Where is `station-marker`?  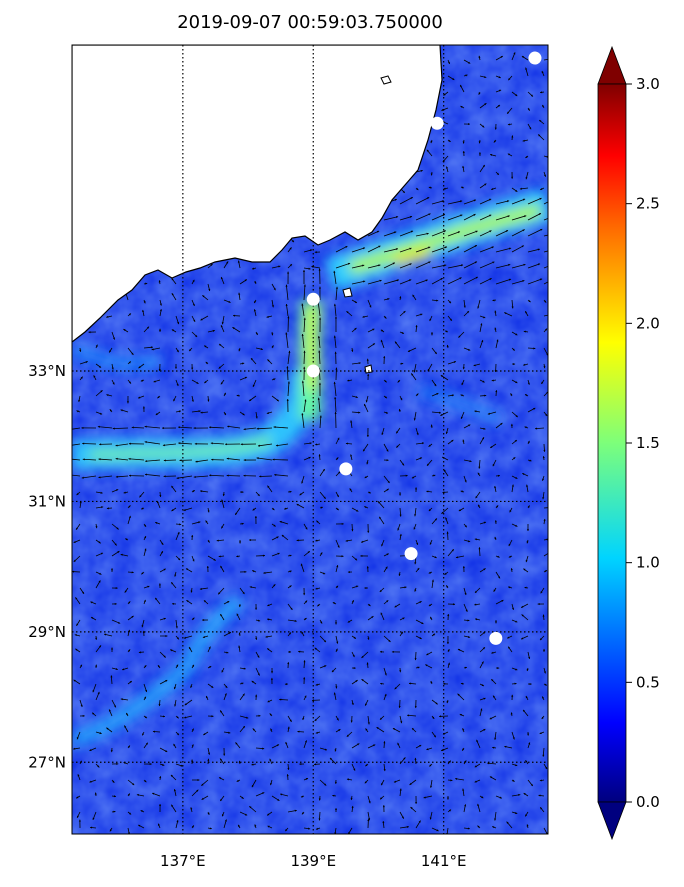
station-marker is located at coordinates (411, 554).